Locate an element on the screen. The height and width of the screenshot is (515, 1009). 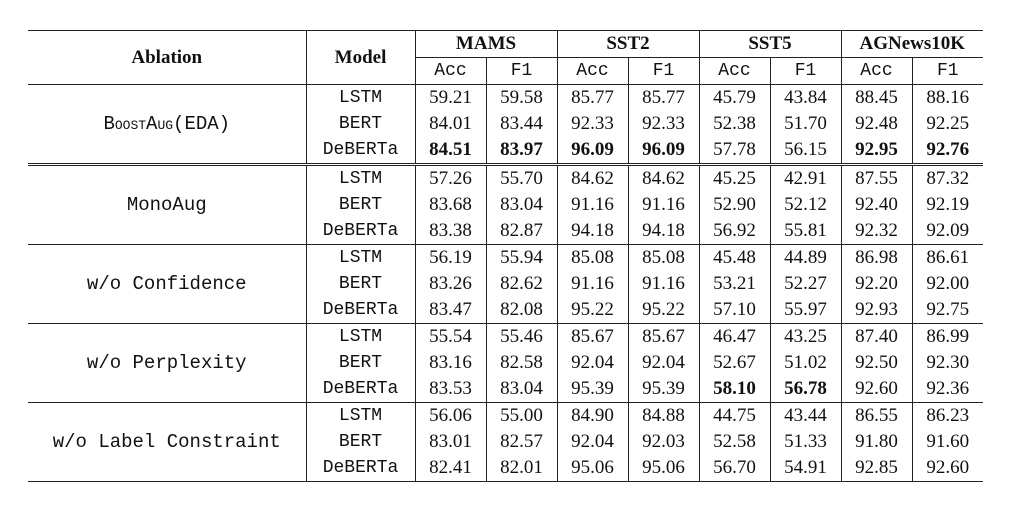
metric-value: 91.80 is located at coordinates (876, 442).